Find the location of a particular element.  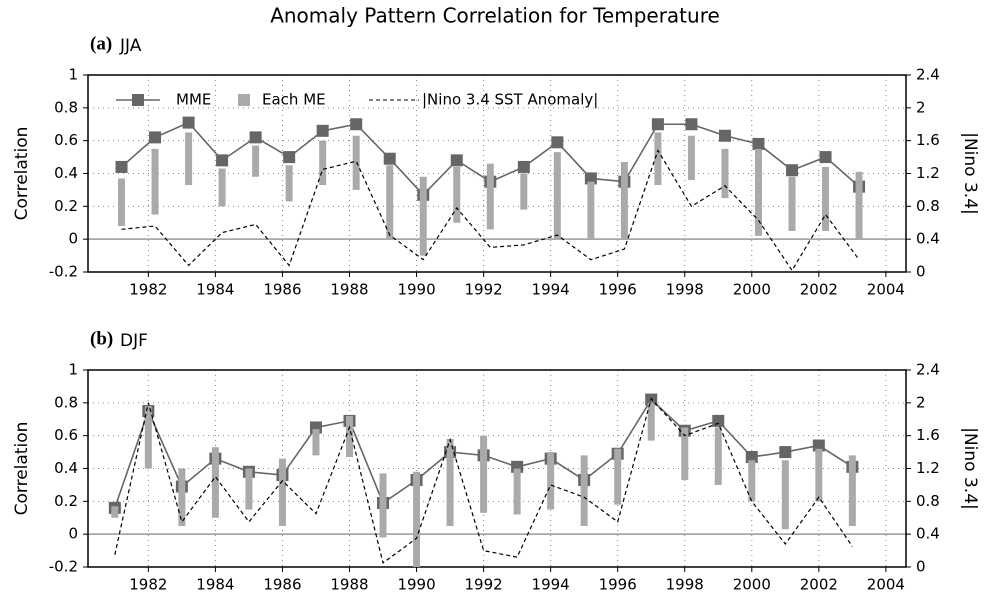

x-tick-label: 1990 is located at coordinates (416, 585).